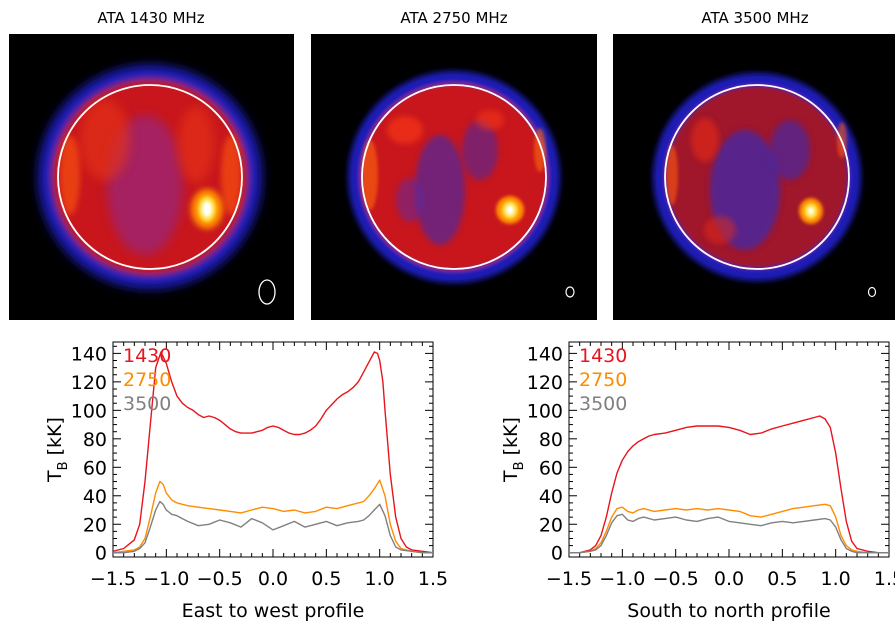  What do you see at coordinates (728, 611) in the screenshot?
I see `x-axis-label: South to north profile` at bounding box center [728, 611].